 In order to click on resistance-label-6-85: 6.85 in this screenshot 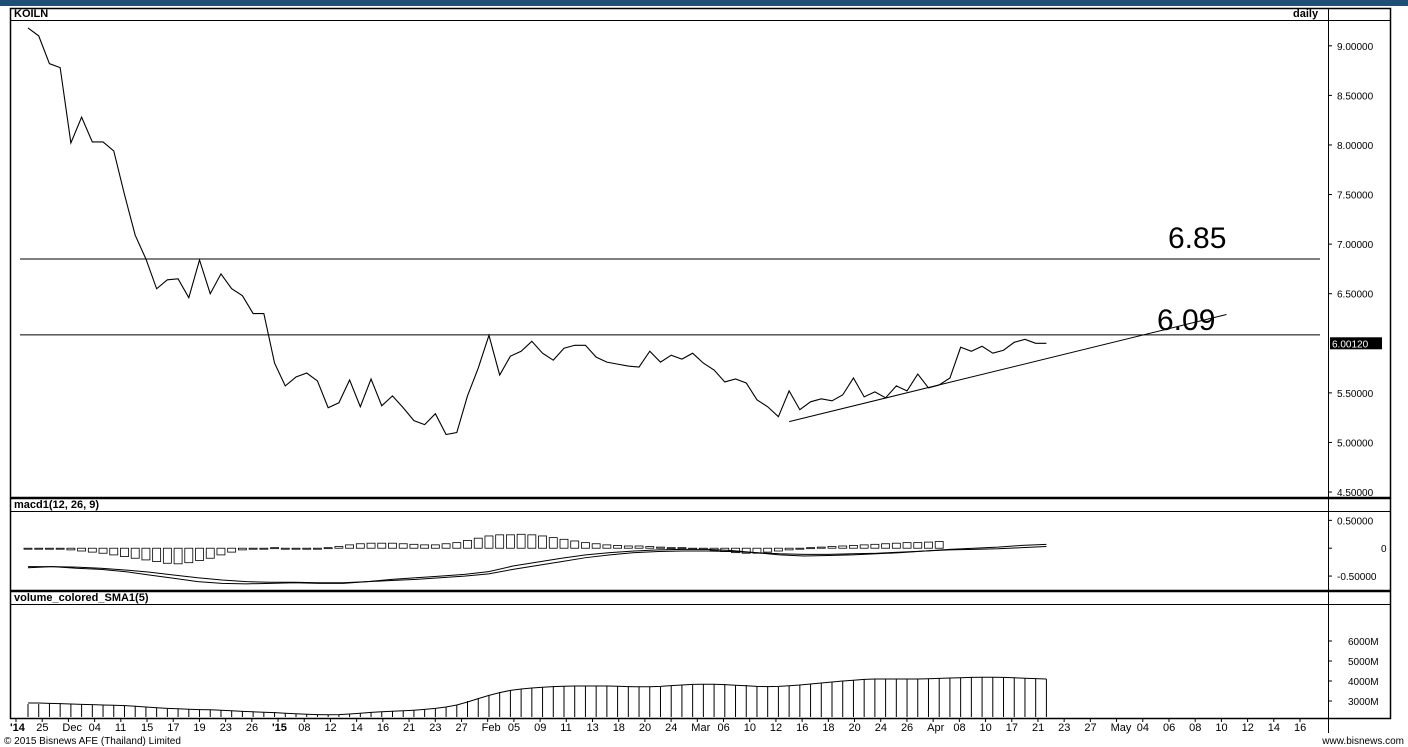, I will do `click(1197, 238)`.